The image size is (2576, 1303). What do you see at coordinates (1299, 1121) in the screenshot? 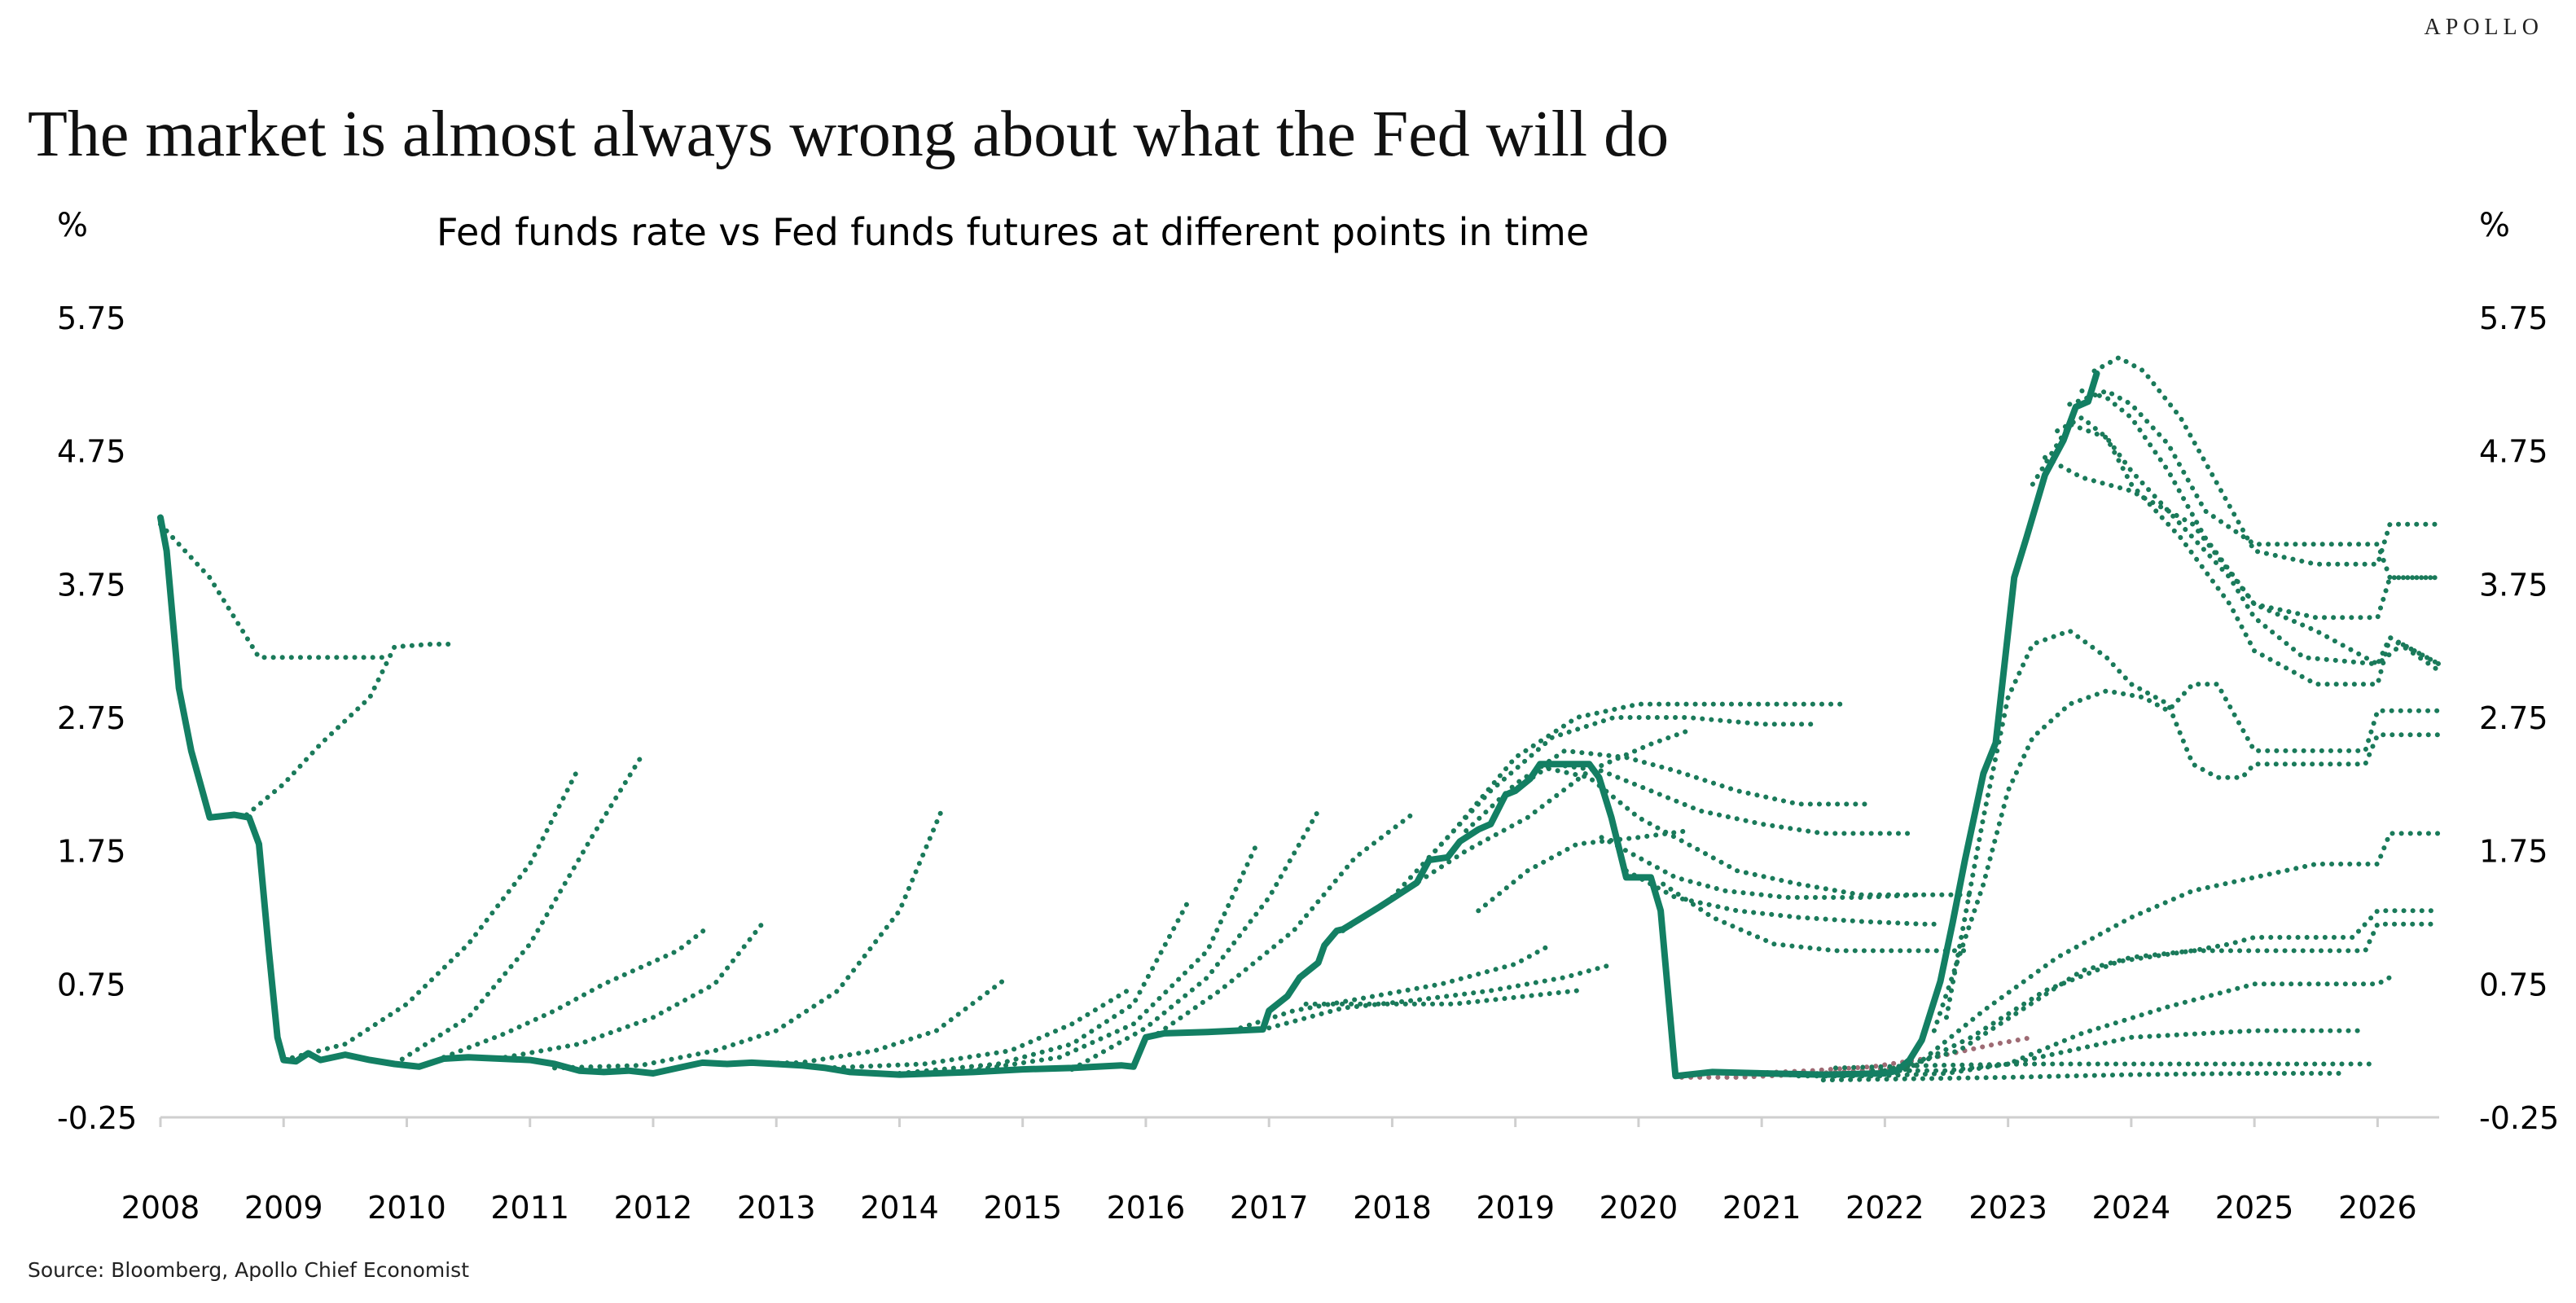
I see `x-axis` at bounding box center [1299, 1121].